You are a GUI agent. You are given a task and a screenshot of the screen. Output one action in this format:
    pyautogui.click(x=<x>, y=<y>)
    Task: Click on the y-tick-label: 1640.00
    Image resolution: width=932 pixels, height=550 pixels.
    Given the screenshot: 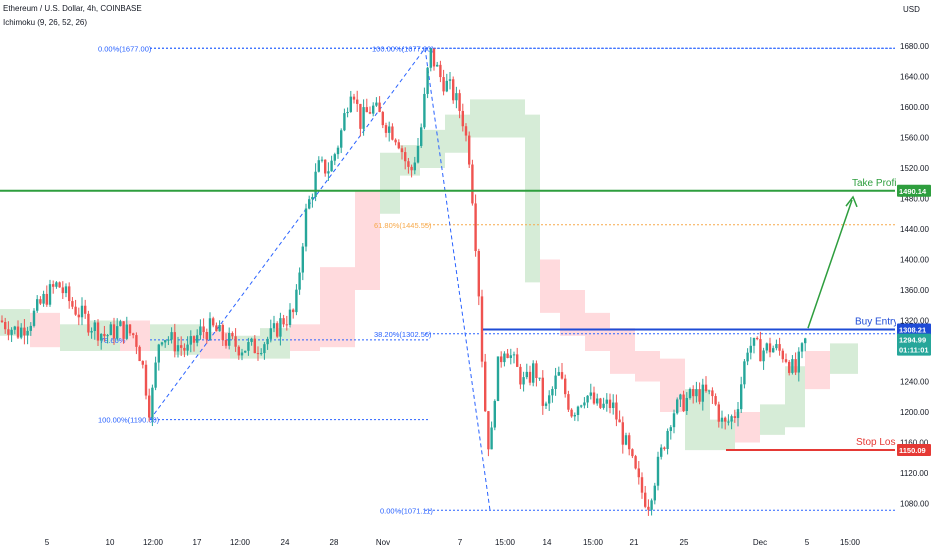 What is the action you would take?
    pyautogui.click(x=914, y=77)
    